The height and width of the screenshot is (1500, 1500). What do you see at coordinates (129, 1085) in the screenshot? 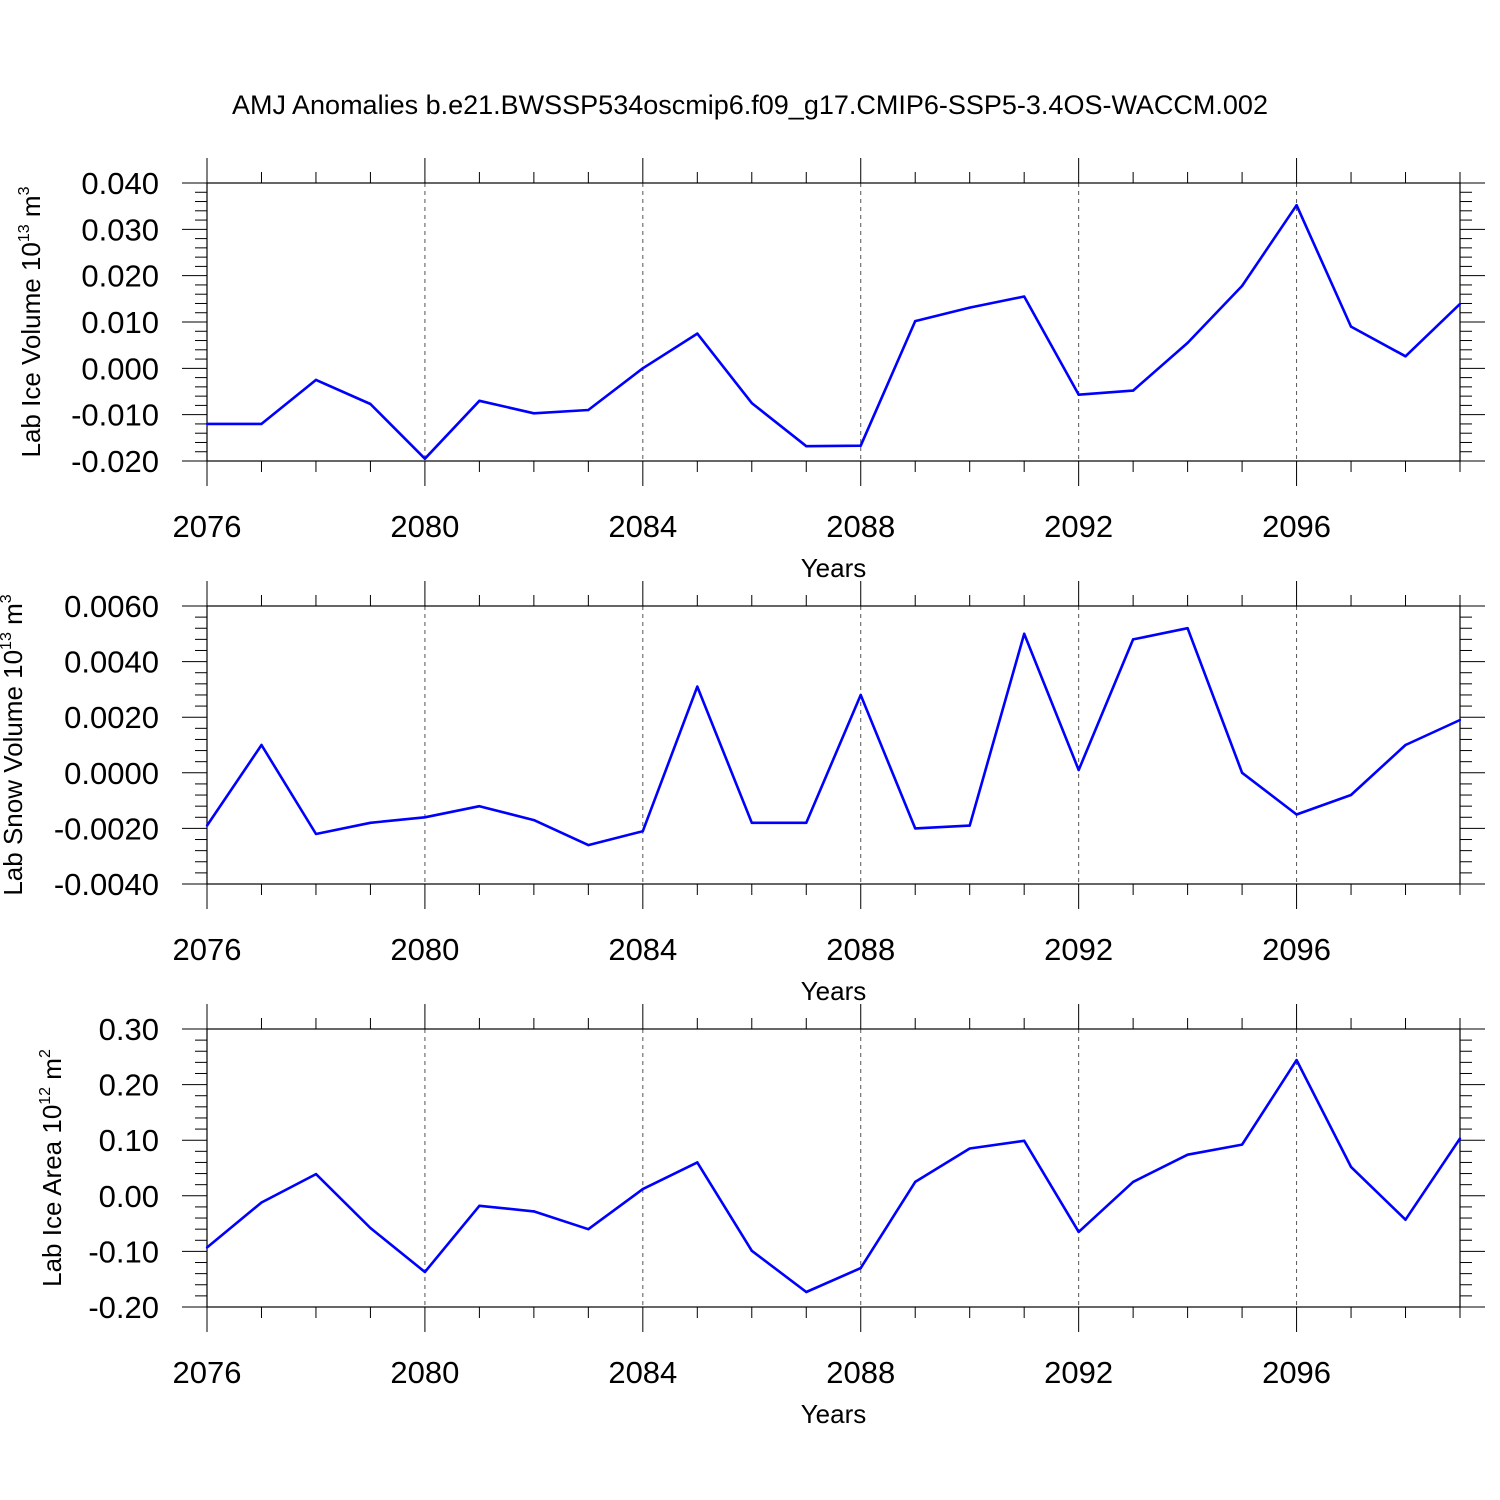
I see `y-tick-label: 0.20` at bounding box center [129, 1085].